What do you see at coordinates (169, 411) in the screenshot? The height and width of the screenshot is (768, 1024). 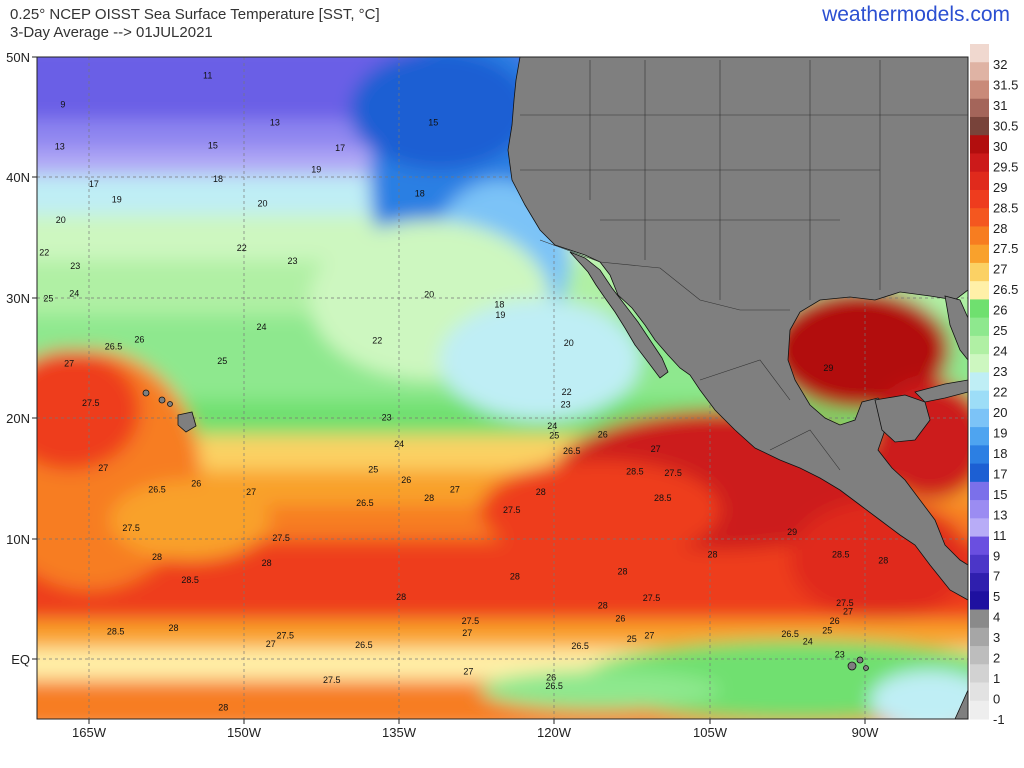 I see `hawaii-islands` at bounding box center [169, 411].